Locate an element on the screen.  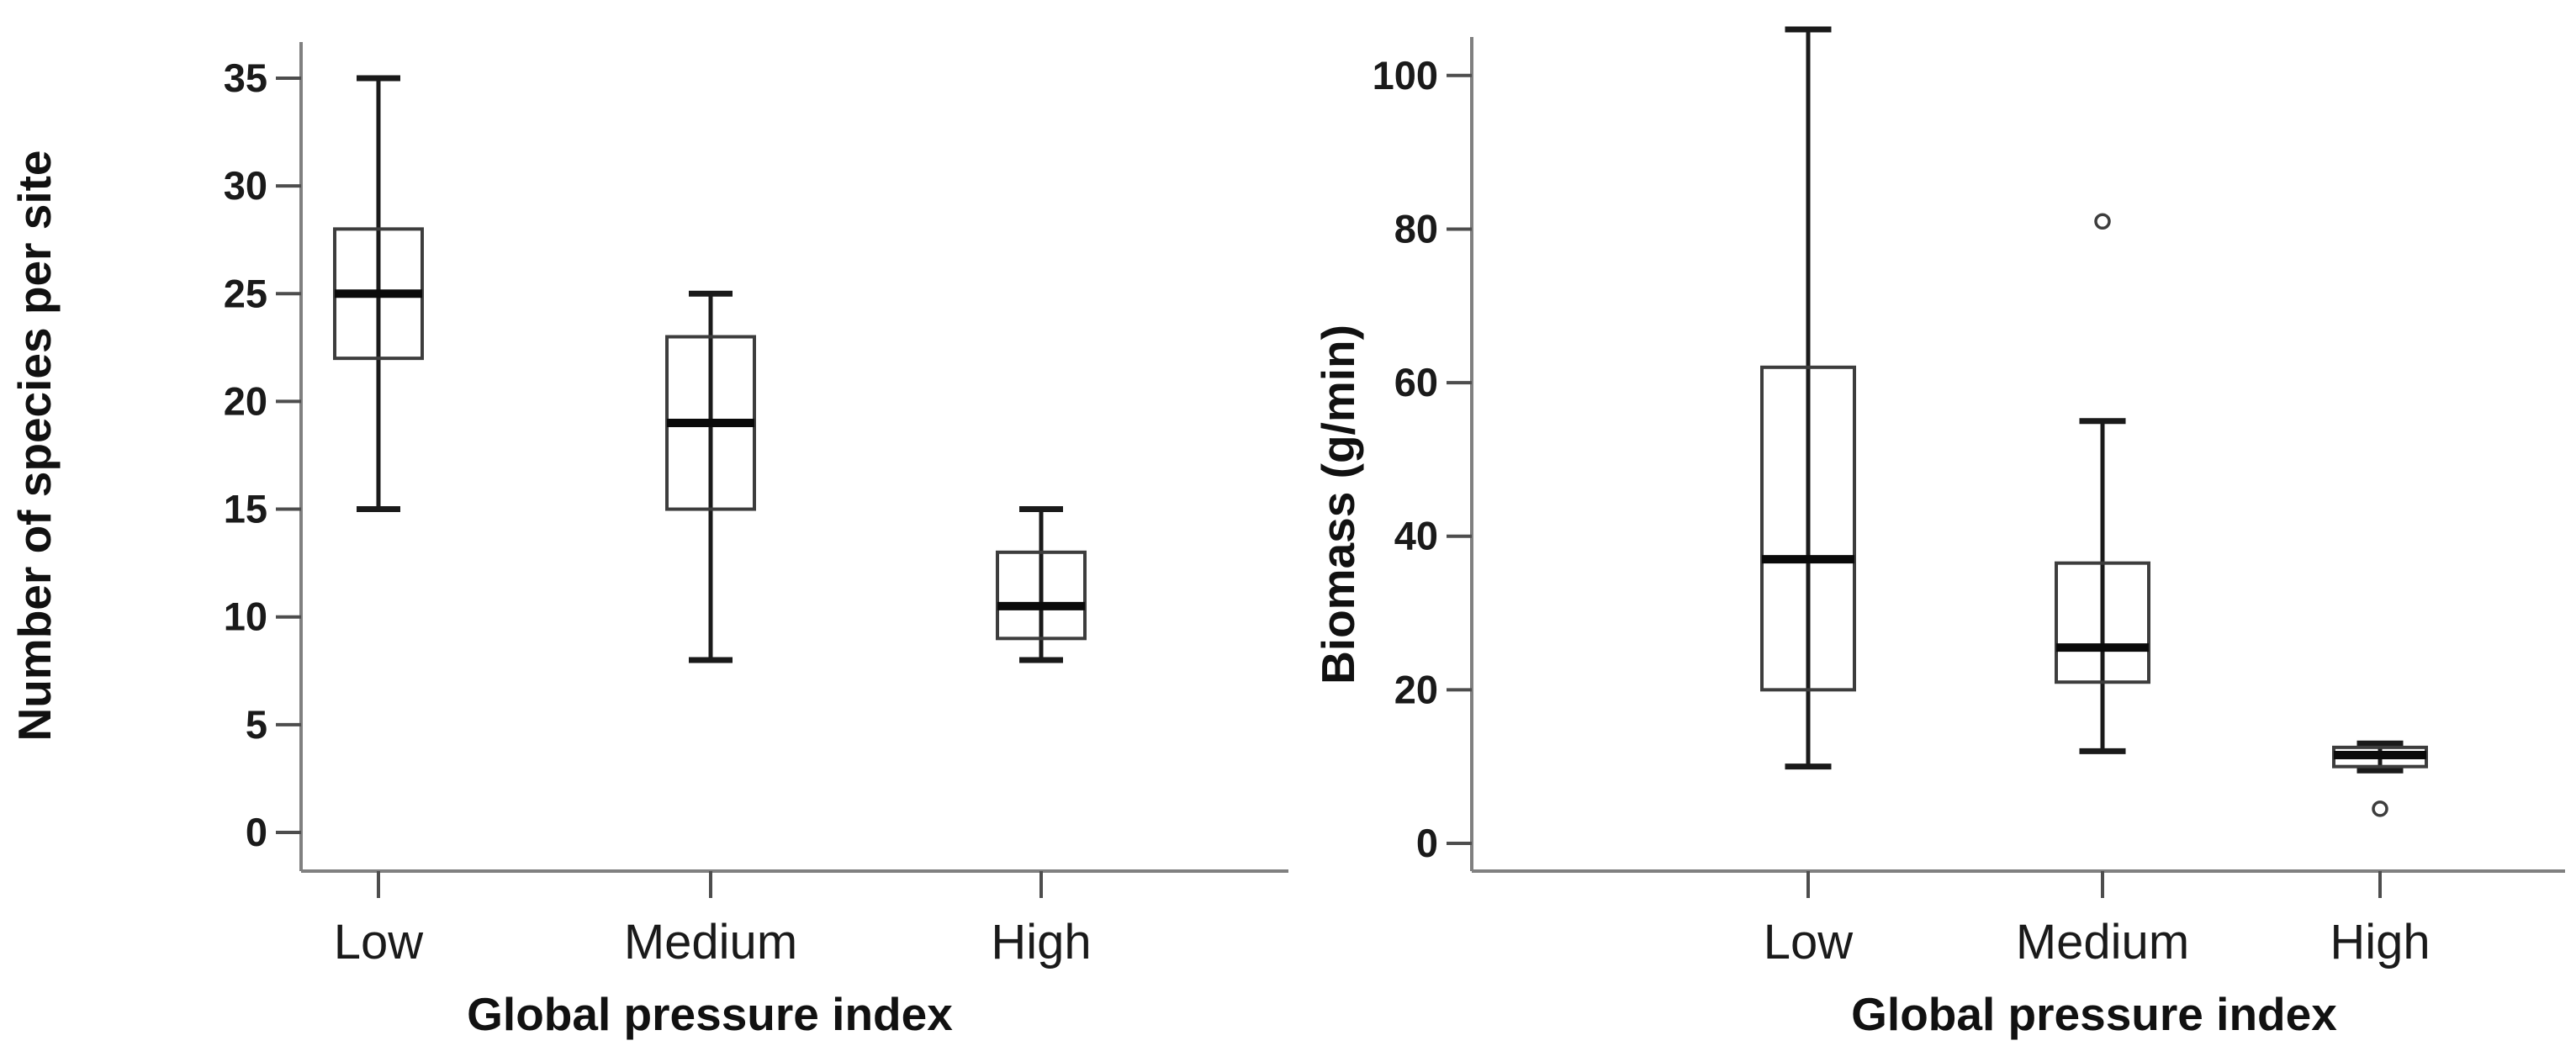
y-tick-label: 5 is located at coordinates (256, 725).